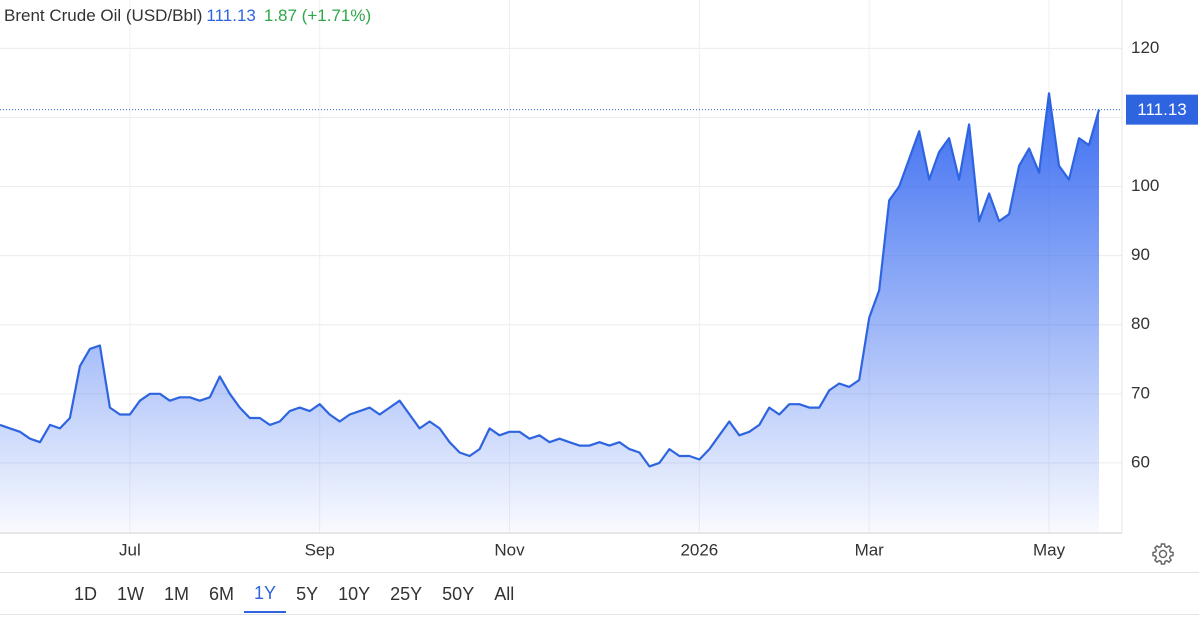 Image resolution: width=1199 pixels, height=617 pixels. I want to click on range-button: 25Y, so click(406, 593).